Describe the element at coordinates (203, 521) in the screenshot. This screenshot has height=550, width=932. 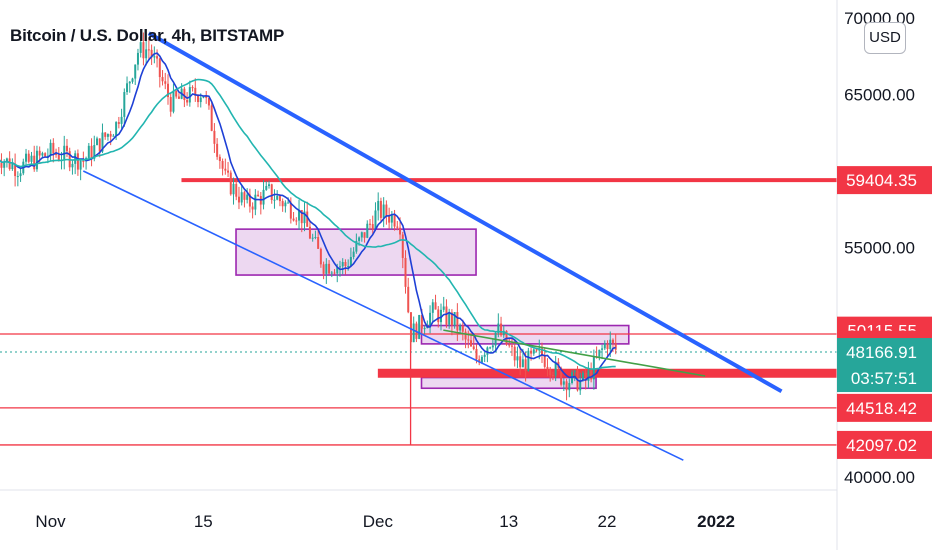
I see `x-tick-label: 15` at that location.